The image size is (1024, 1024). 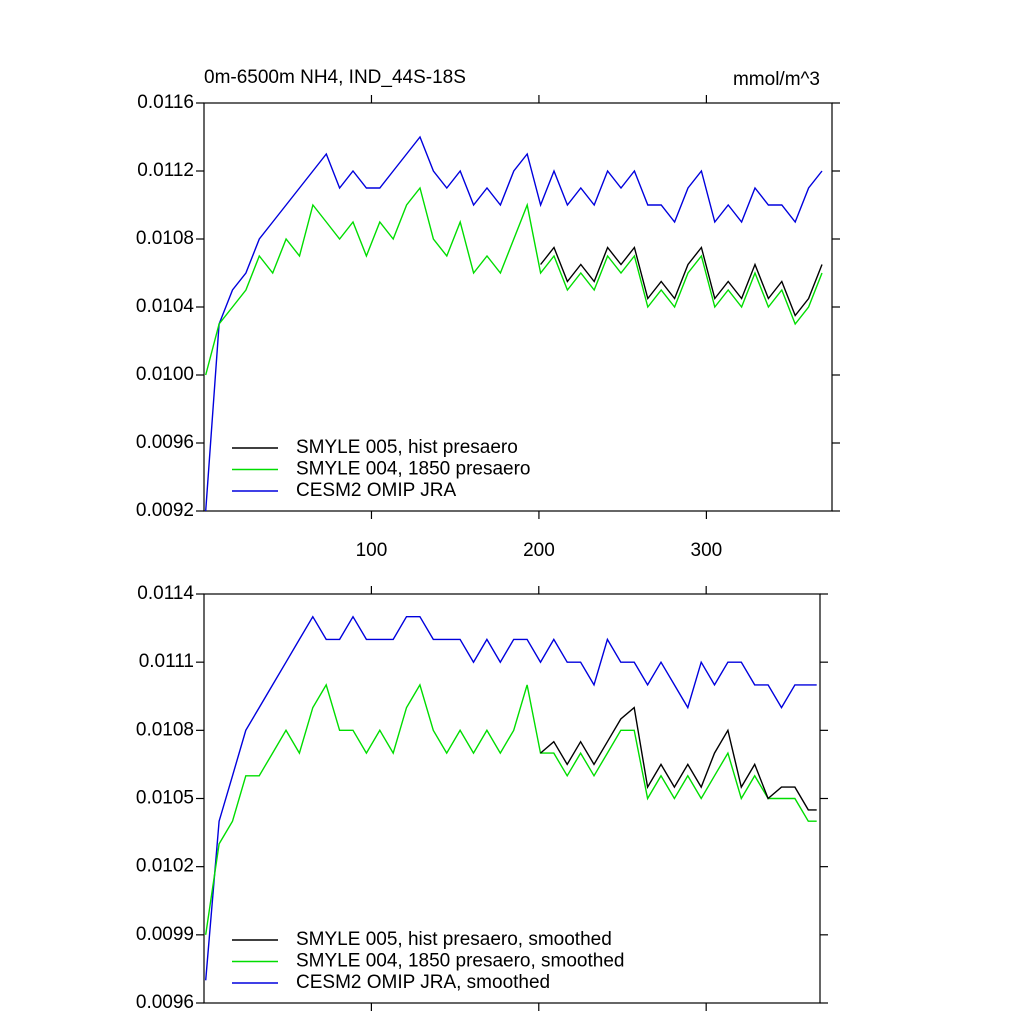 What do you see at coordinates (165, 374) in the screenshot?
I see `y-tick-label: 0.0100` at bounding box center [165, 374].